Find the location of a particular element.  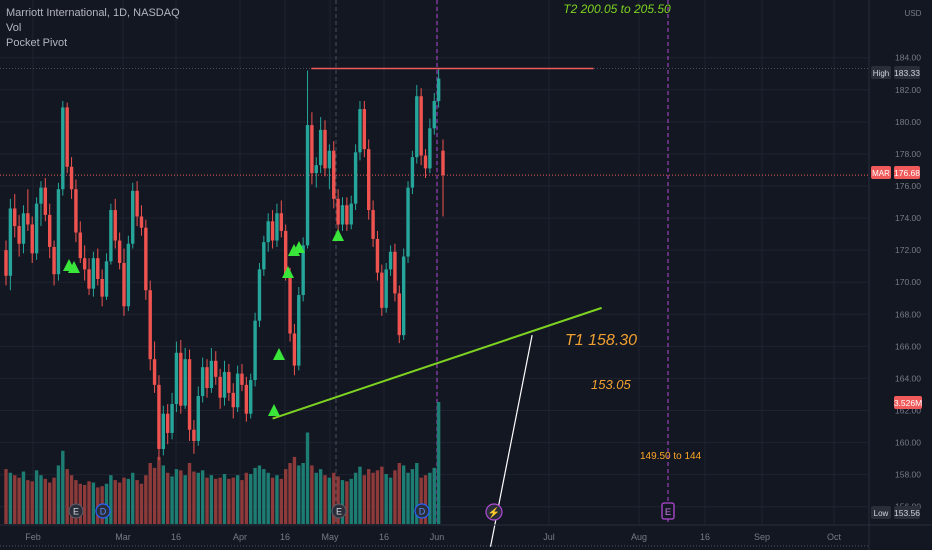

low-tag: Low is located at coordinates (881, 513).